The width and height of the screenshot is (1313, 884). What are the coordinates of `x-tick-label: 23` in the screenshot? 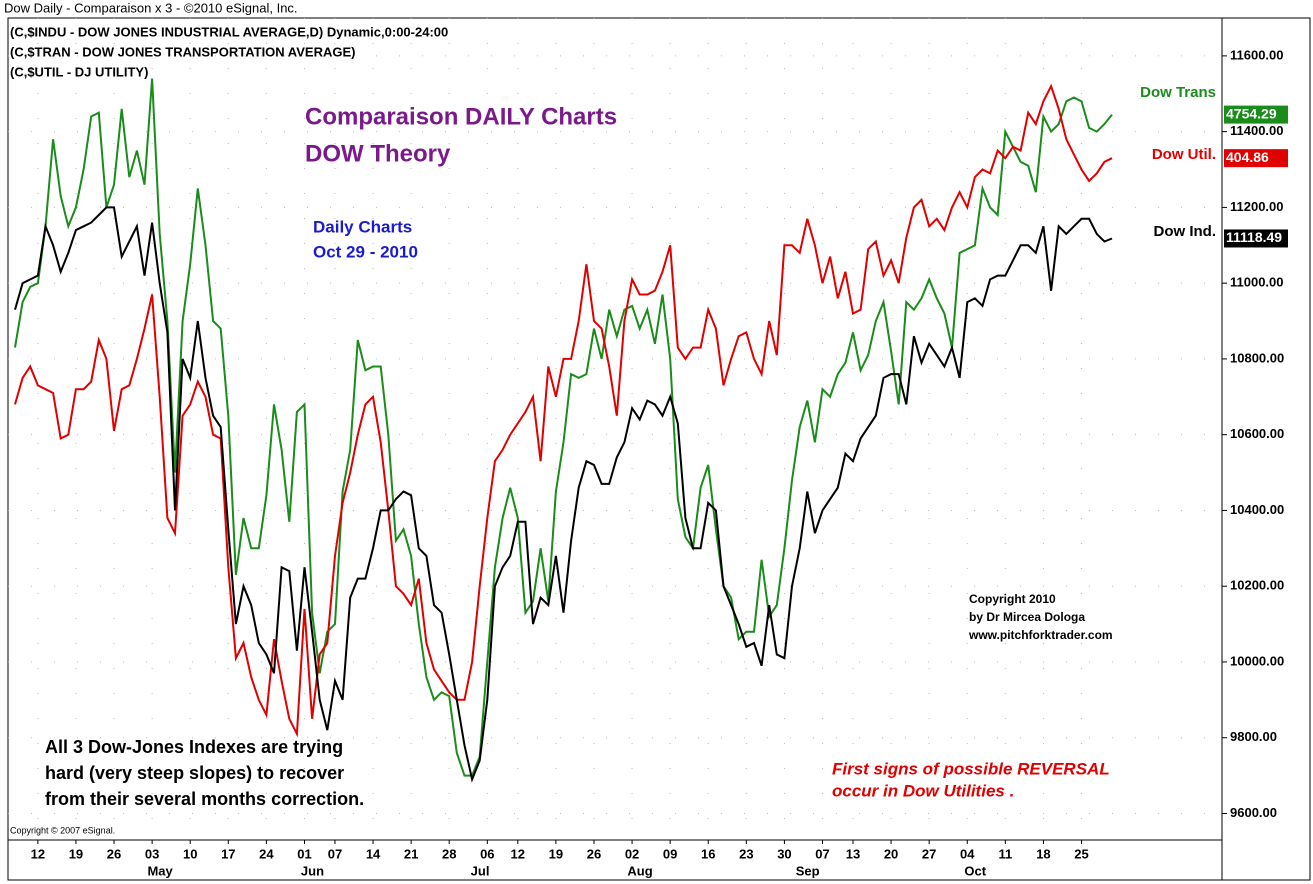 It's located at (746, 853).